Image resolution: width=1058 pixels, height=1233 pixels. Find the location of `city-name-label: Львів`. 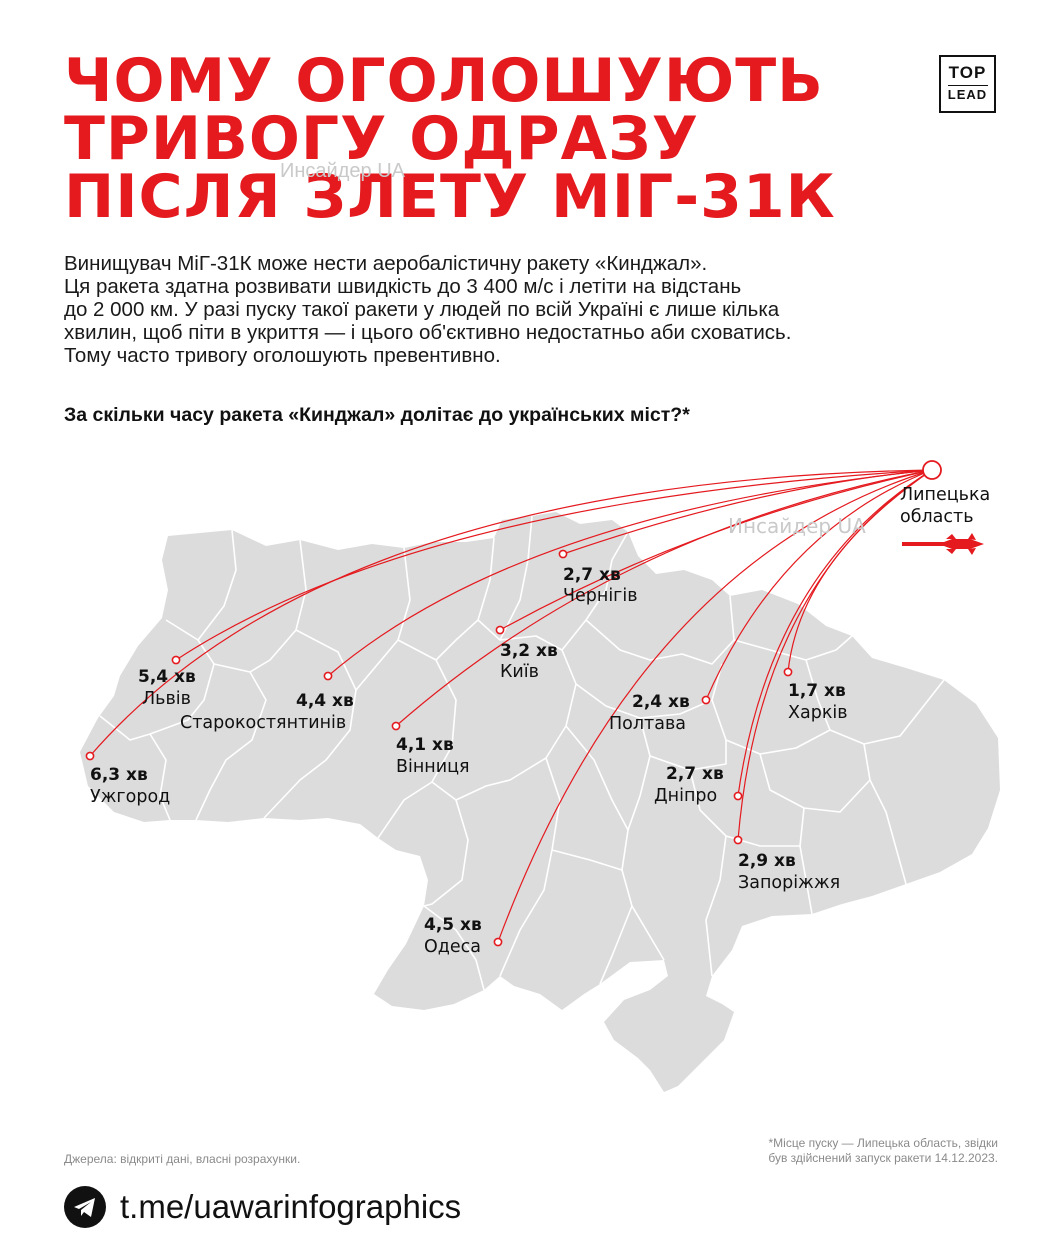

city-name-label: Львів is located at coordinates (166, 699).